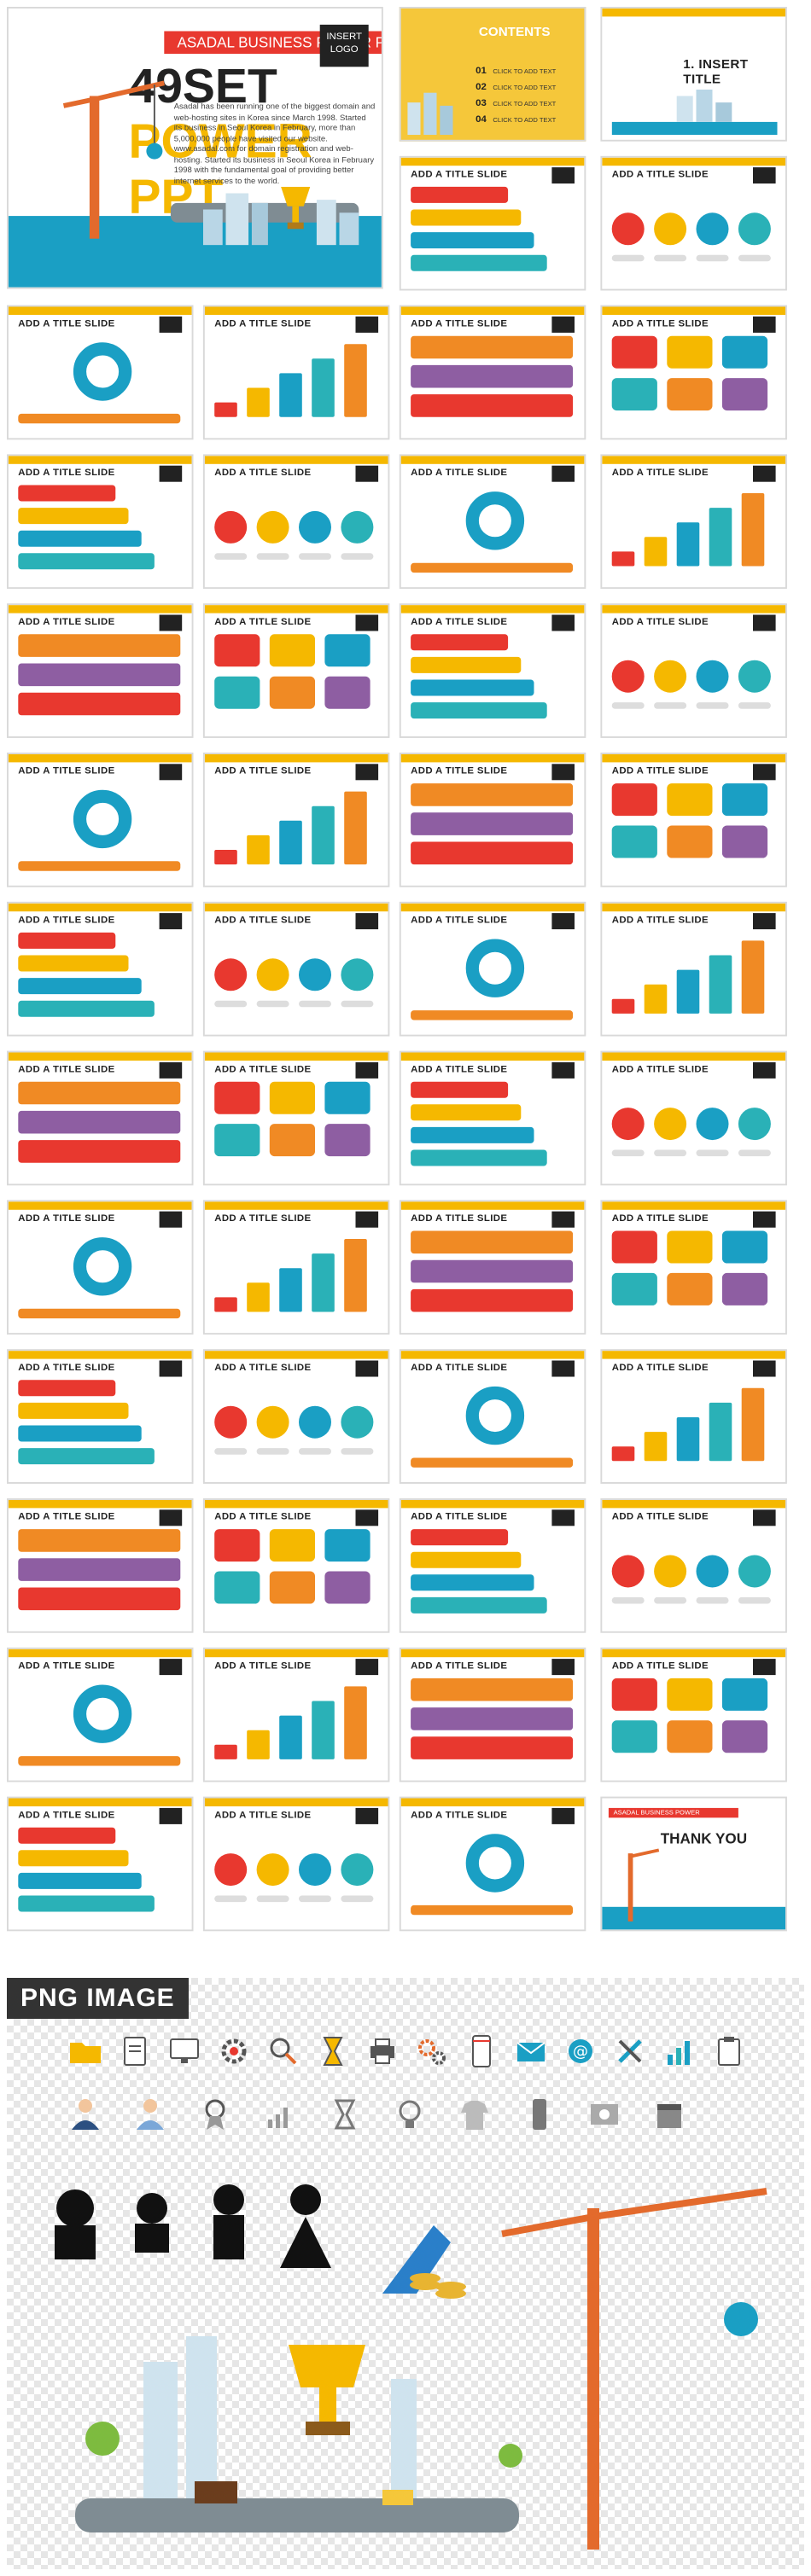 Image resolution: width=811 pixels, height=2576 pixels. What do you see at coordinates (482, 104) in the screenshot?
I see `contents-item-number: 03` at bounding box center [482, 104].